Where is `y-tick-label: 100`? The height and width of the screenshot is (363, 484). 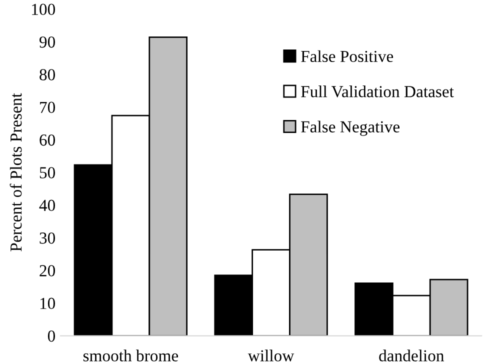 y-tick-label: 100 is located at coordinates (44, 10).